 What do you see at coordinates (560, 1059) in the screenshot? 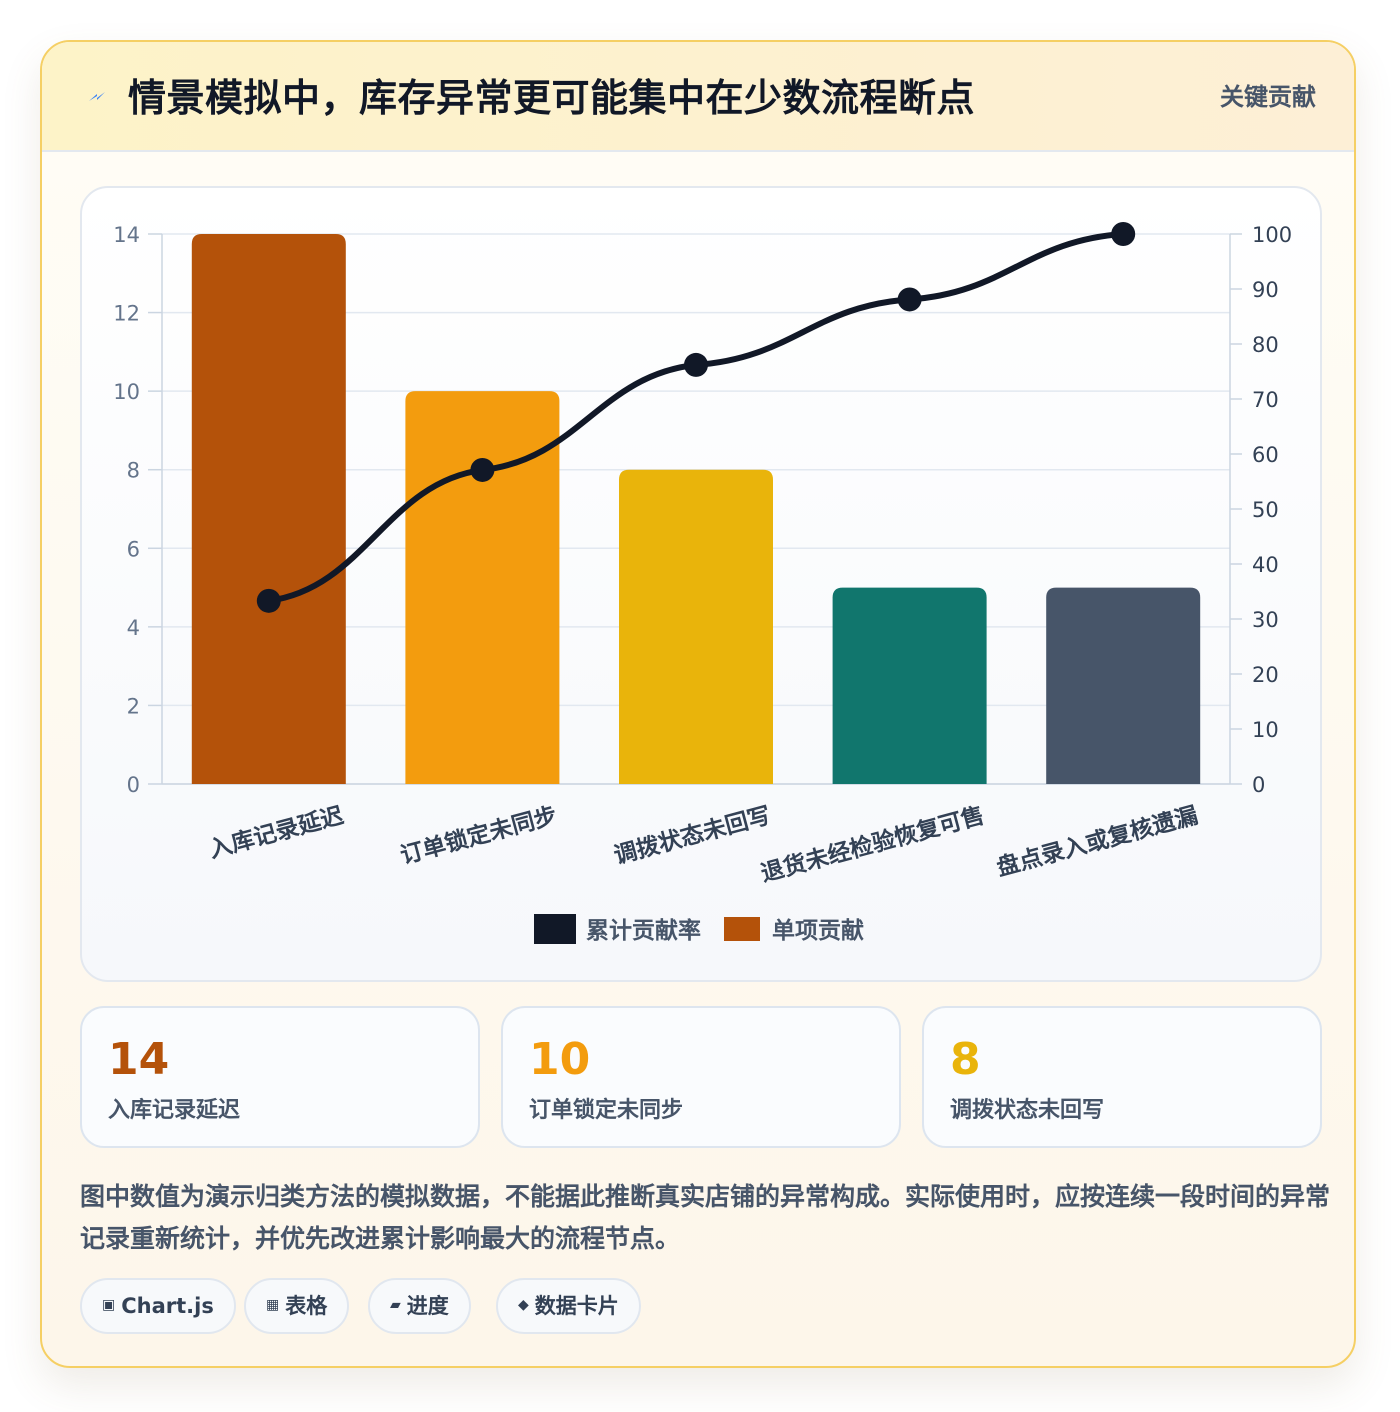
I see `stat-value: 10` at bounding box center [560, 1059].